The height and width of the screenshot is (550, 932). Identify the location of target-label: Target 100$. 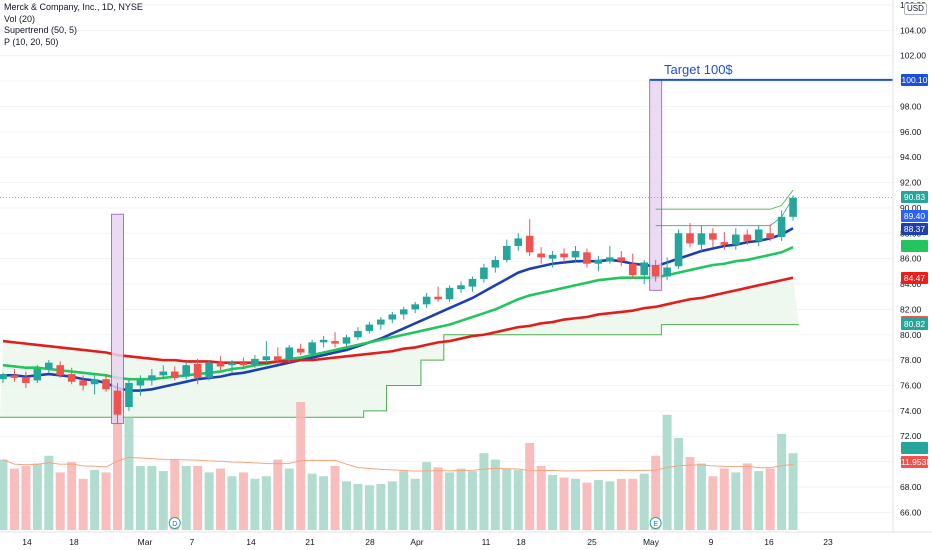
(698, 69).